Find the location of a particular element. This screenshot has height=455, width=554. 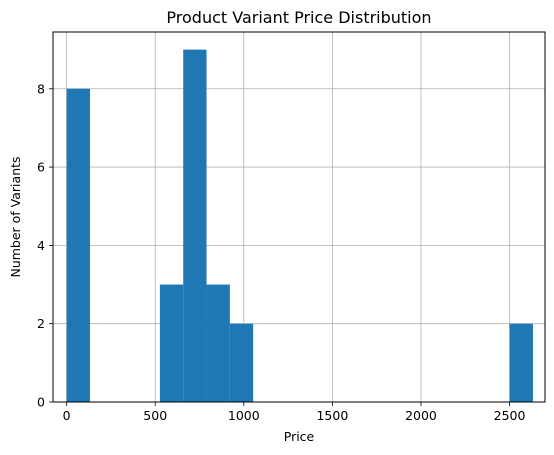

x-tick-label: 1500 is located at coordinates (332, 415).